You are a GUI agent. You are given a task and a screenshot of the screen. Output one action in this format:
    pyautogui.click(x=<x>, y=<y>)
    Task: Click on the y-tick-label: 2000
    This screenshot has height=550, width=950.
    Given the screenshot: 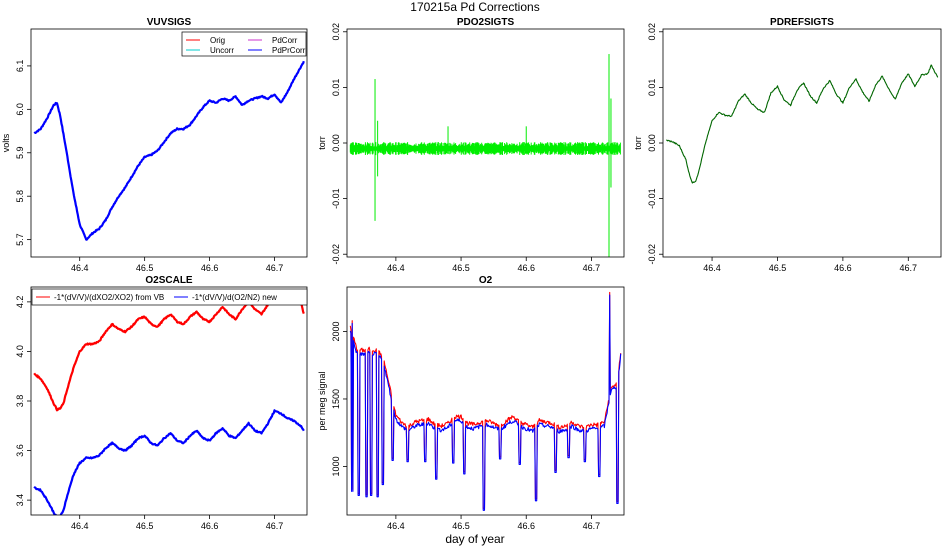 What is the action you would take?
    pyautogui.click(x=336, y=332)
    